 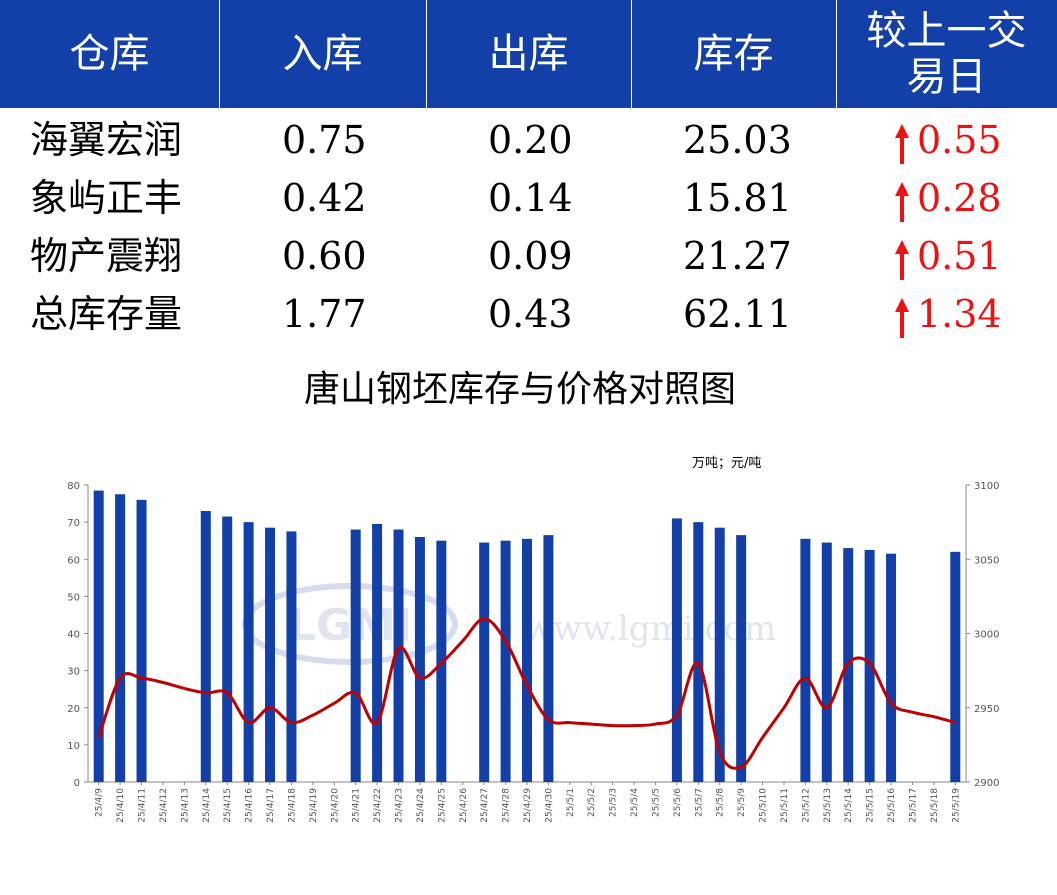 I want to click on out-value: 0.43, so click(x=530, y=314).